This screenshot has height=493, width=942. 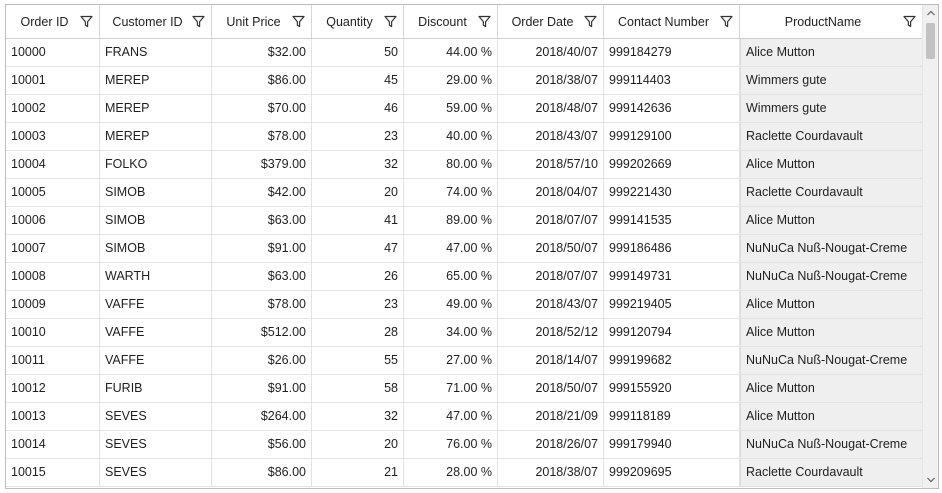 I want to click on cell-contact-number: 999149731, so click(x=672, y=276).